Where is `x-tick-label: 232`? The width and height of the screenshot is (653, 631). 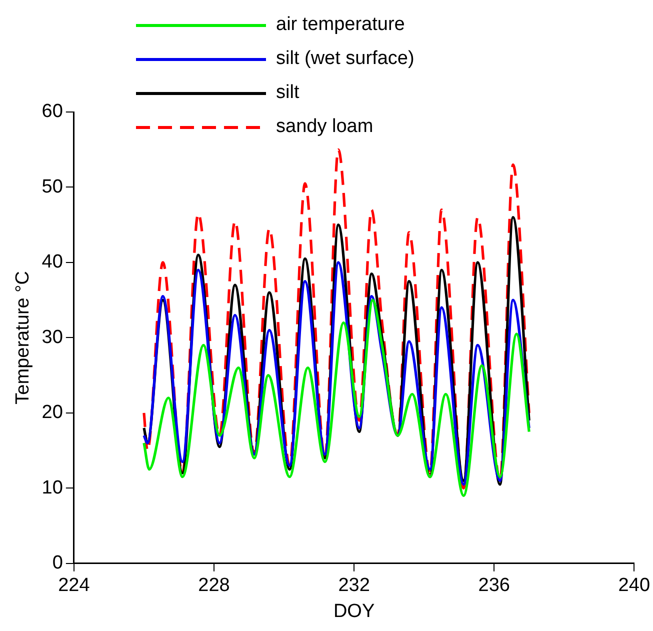 x-tick-label: 232 is located at coordinates (354, 585).